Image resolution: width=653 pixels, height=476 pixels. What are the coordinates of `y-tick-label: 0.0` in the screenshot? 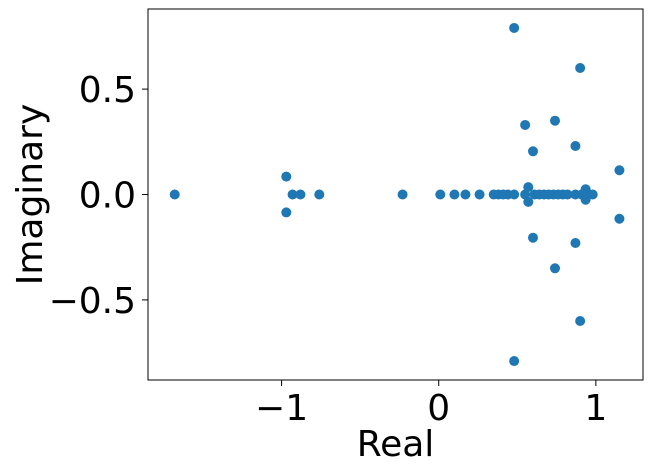 It's located at (107, 196).